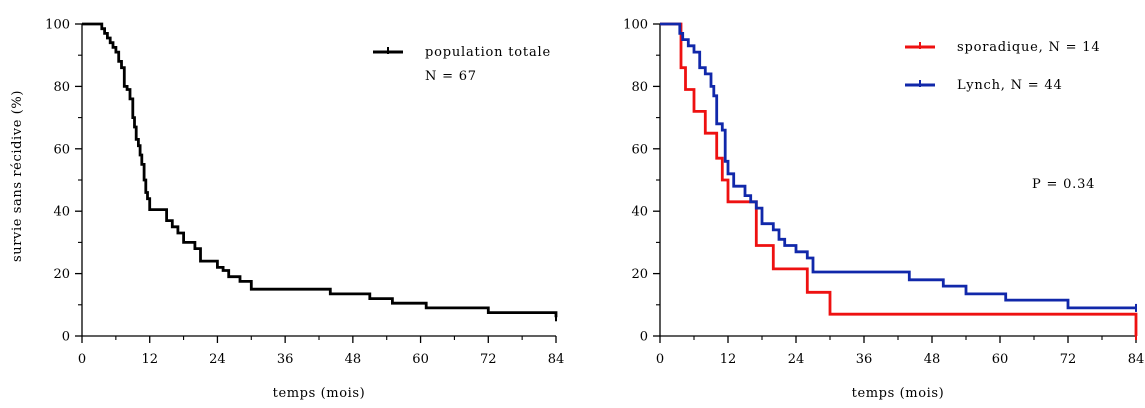 The image size is (1145, 408). What do you see at coordinates (1010, 85) in the screenshot?
I see `legend-label: Lynch, N = 44` at bounding box center [1010, 85].